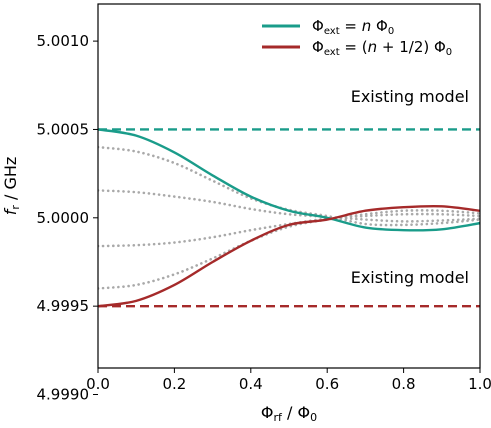 The image size is (491, 428). What do you see at coordinates (63, 41) in the screenshot?
I see `y-tick-label: 5.0010` at bounding box center [63, 41].